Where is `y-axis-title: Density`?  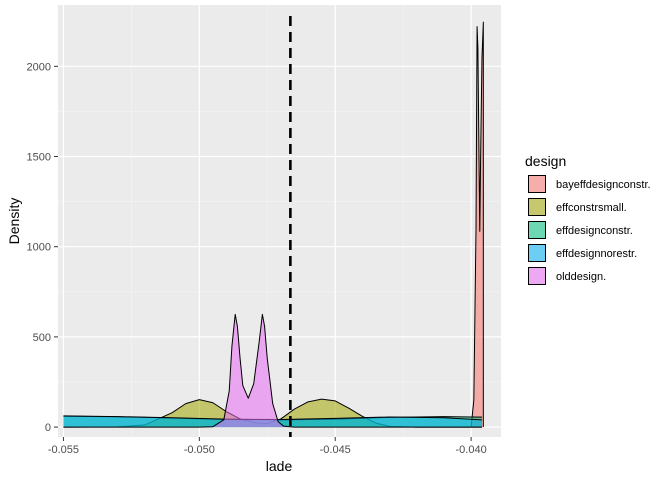
y-axis-title: Density is located at coordinates (14, 221).